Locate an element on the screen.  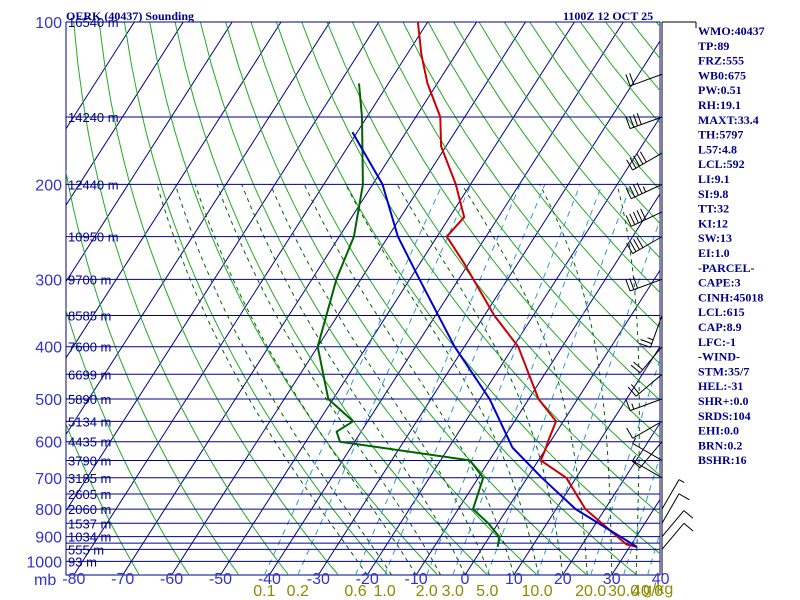
pressure-unit-label: mb is located at coordinates (45, 580).